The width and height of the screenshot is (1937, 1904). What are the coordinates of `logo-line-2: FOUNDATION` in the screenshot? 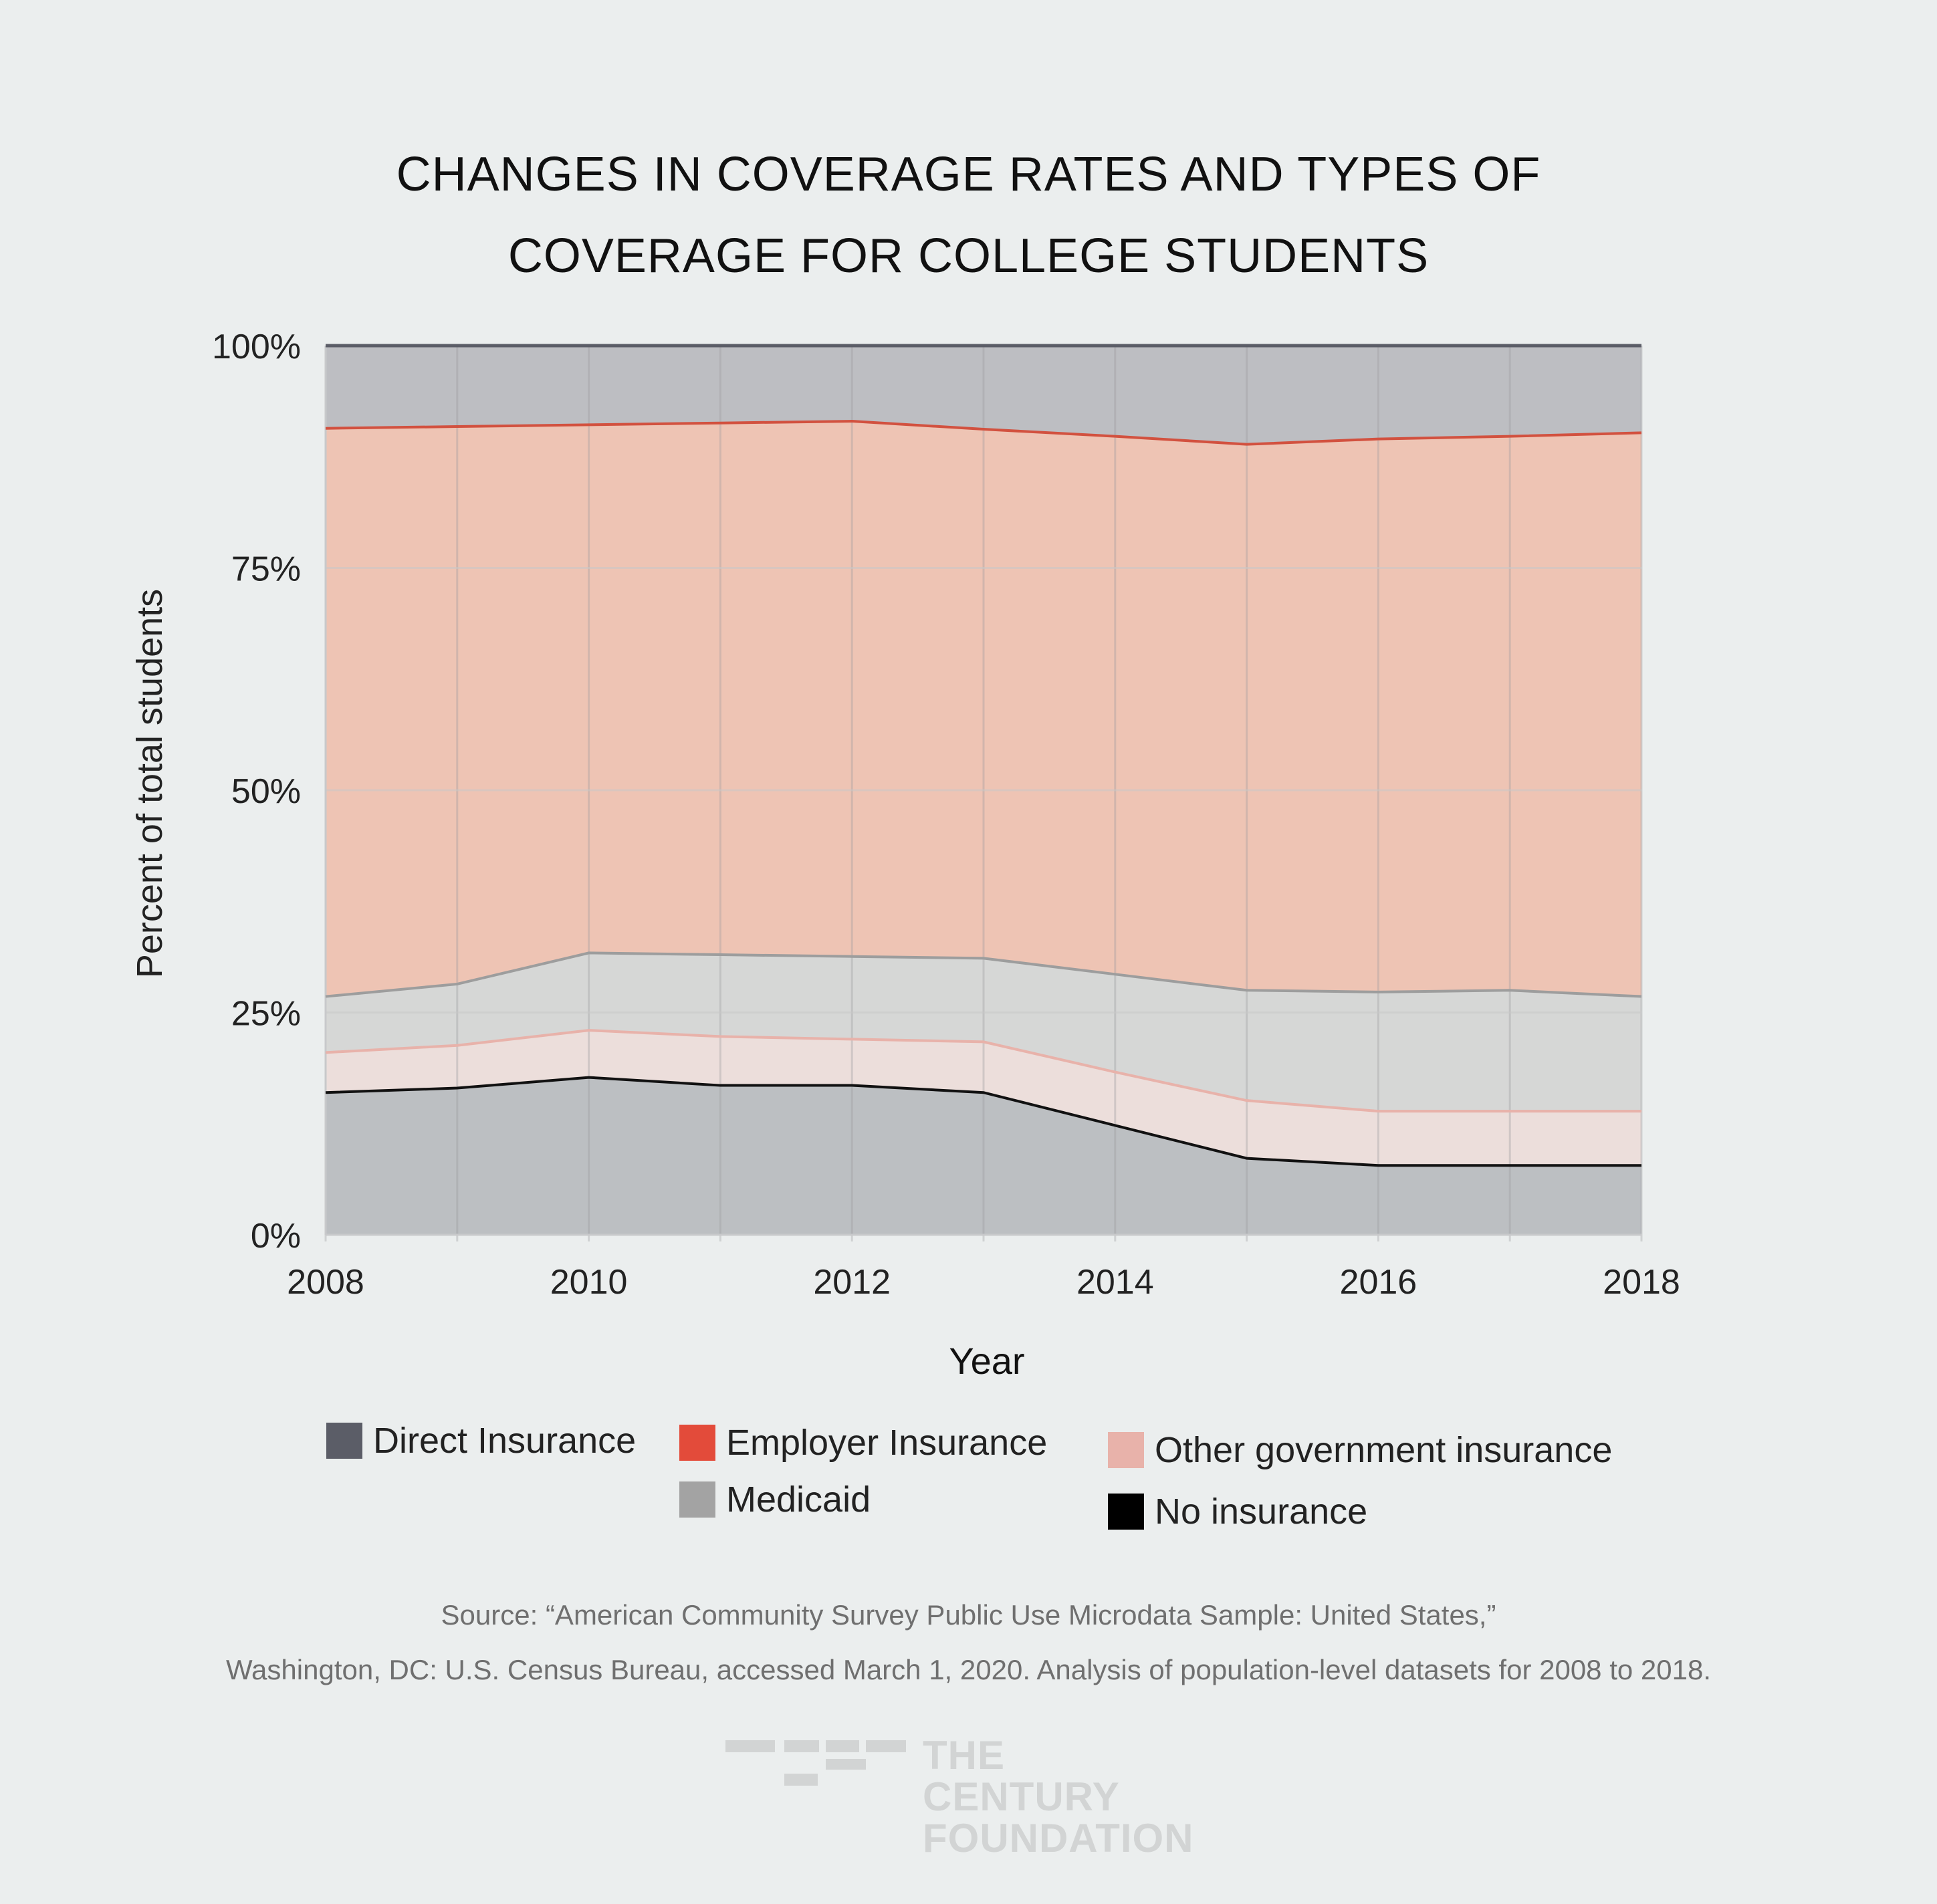 It's located at (1058, 1838).